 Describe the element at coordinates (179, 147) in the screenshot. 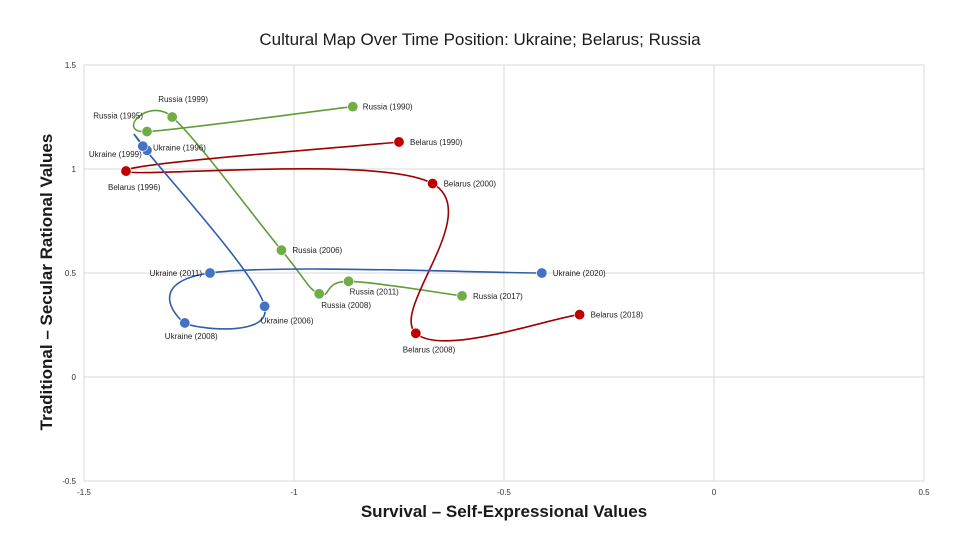

I see `data-label: Ukraine (1996)` at that location.